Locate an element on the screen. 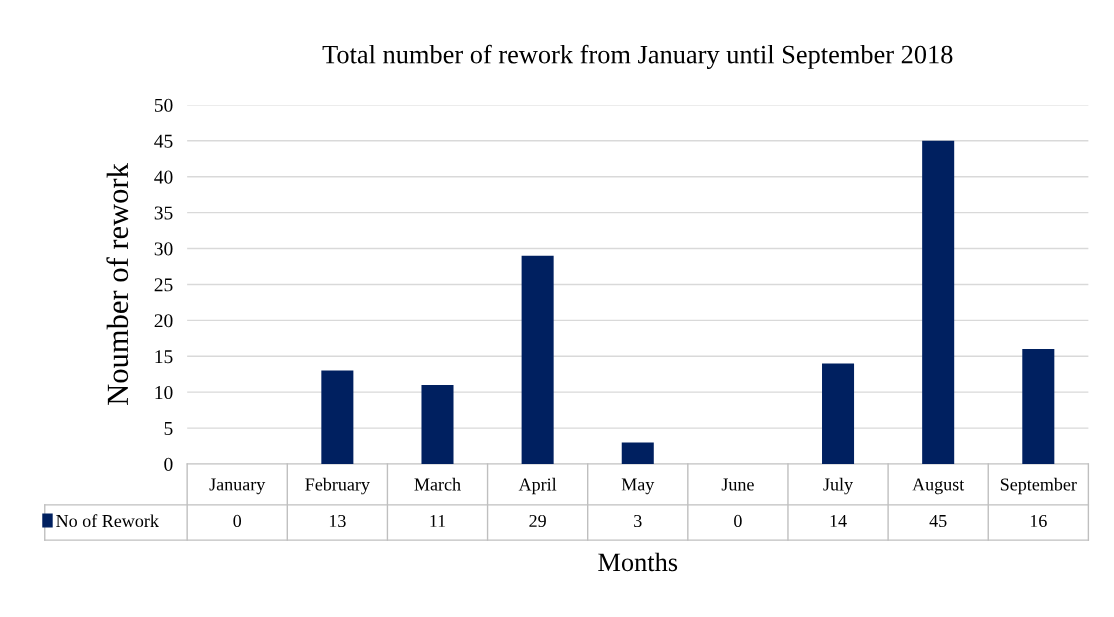 The height and width of the screenshot is (617, 1114). x-tick-label: March is located at coordinates (437, 484).